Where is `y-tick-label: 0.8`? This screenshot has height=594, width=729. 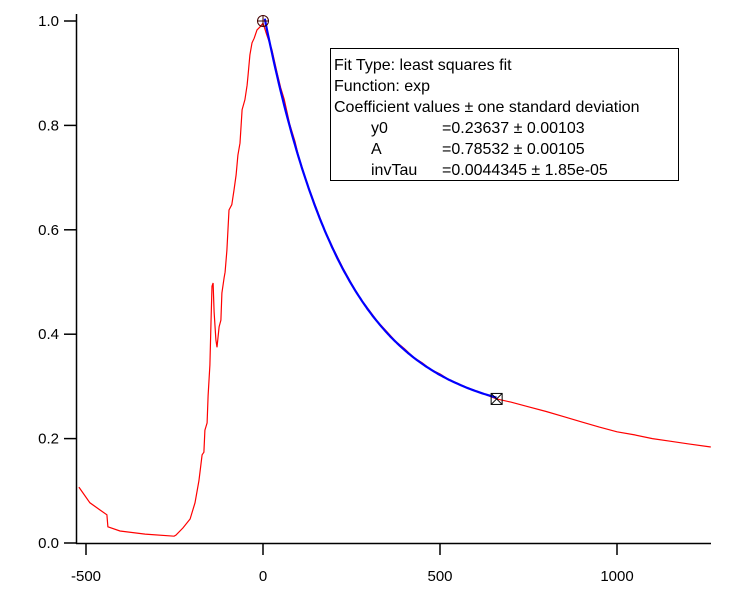 y-tick-label: 0.8 is located at coordinates (48, 125).